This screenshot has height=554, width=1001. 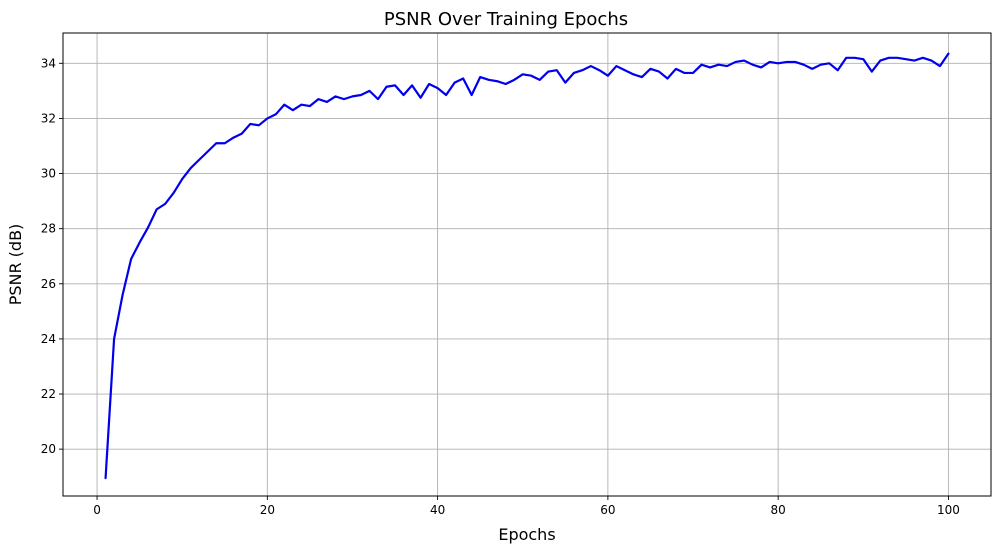 What do you see at coordinates (607, 510) in the screenshot?
I see `x-tick-label: 60` at bounding box center [607, 510].